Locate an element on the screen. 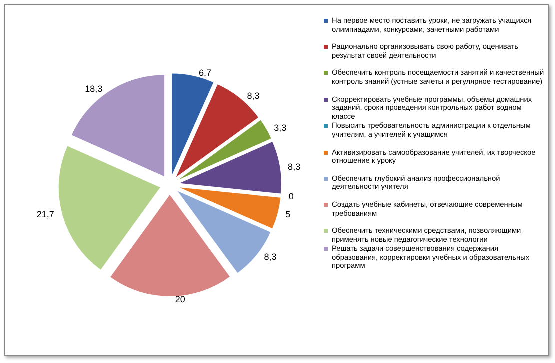  text: 0 is located at coordinates (291, 197).